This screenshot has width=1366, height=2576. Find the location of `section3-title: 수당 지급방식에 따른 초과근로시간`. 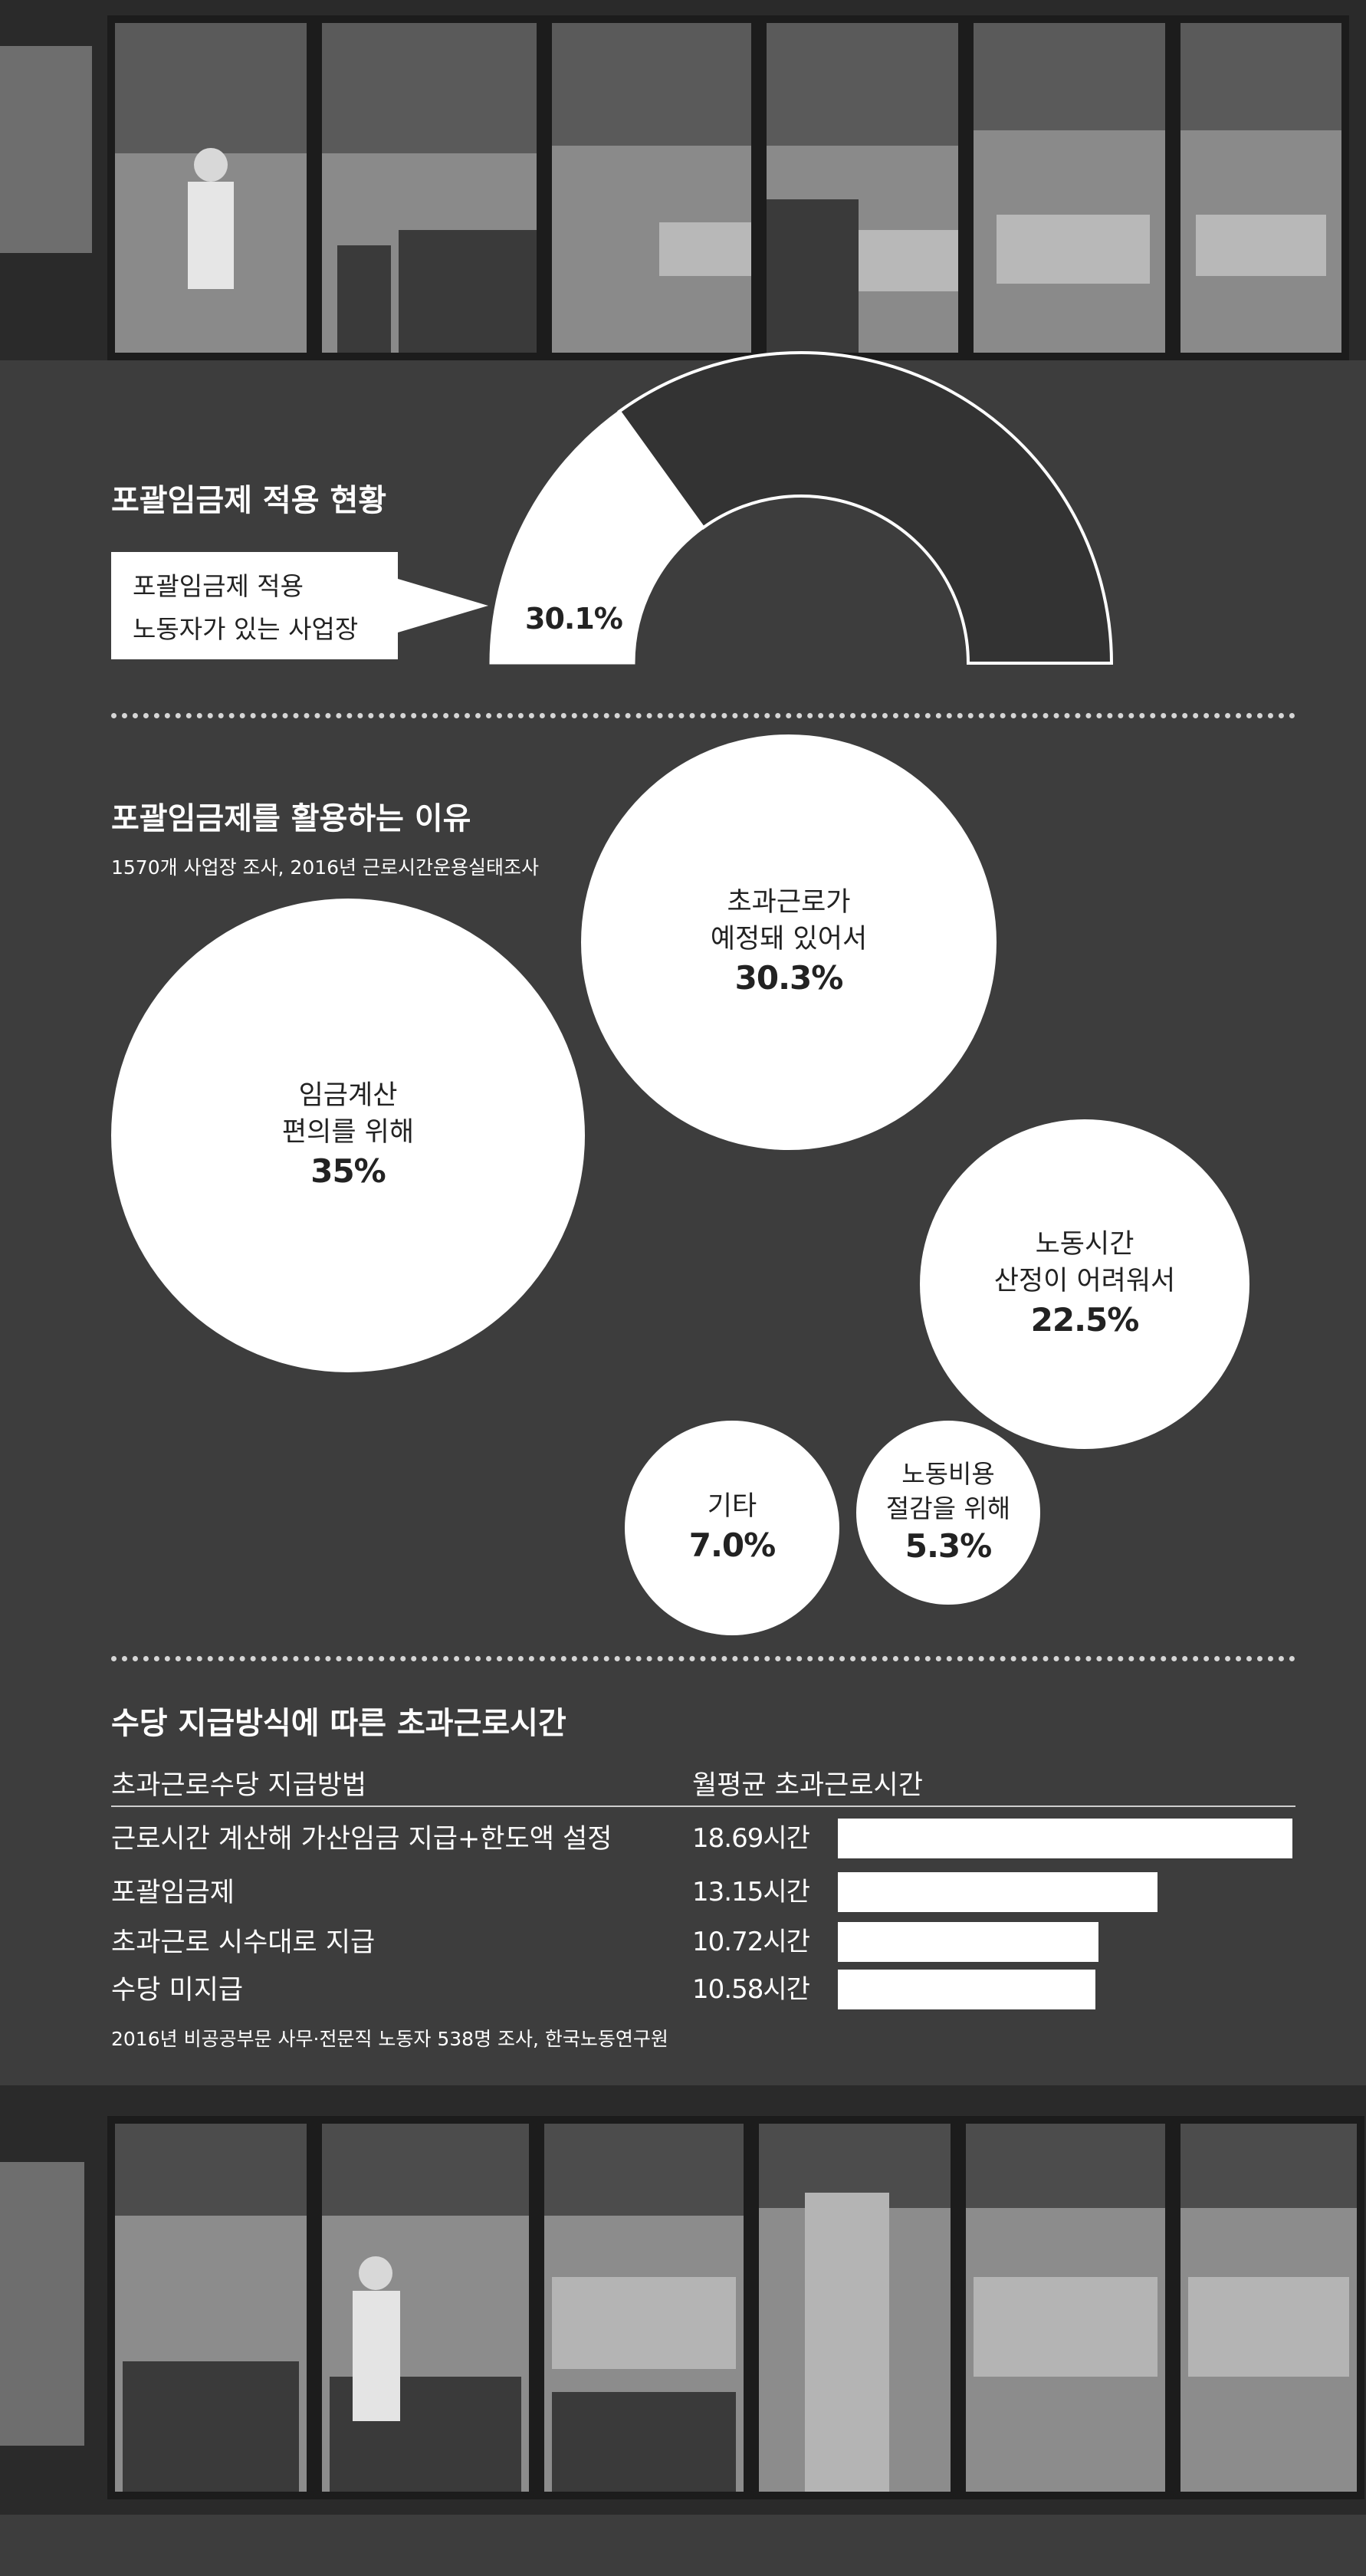

section3-title: 수당 지급방식에 따른 초과근로시간 is located at coordinates (338, 1723).